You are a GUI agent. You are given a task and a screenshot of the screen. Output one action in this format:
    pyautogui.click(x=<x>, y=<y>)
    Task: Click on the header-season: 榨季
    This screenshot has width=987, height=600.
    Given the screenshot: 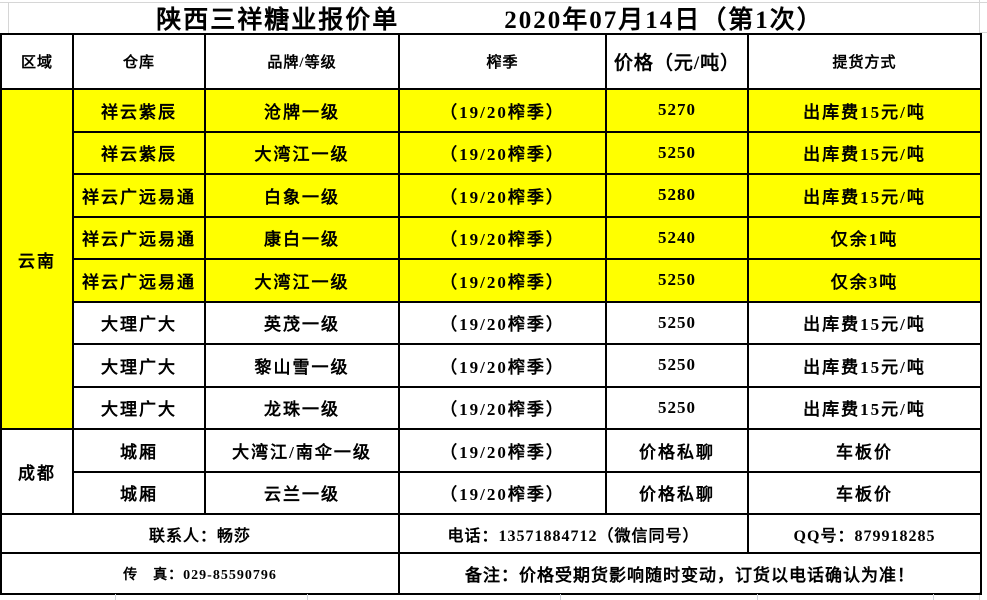 What is the action you would take?
    pyautogui.click(x=502, y=61)
    